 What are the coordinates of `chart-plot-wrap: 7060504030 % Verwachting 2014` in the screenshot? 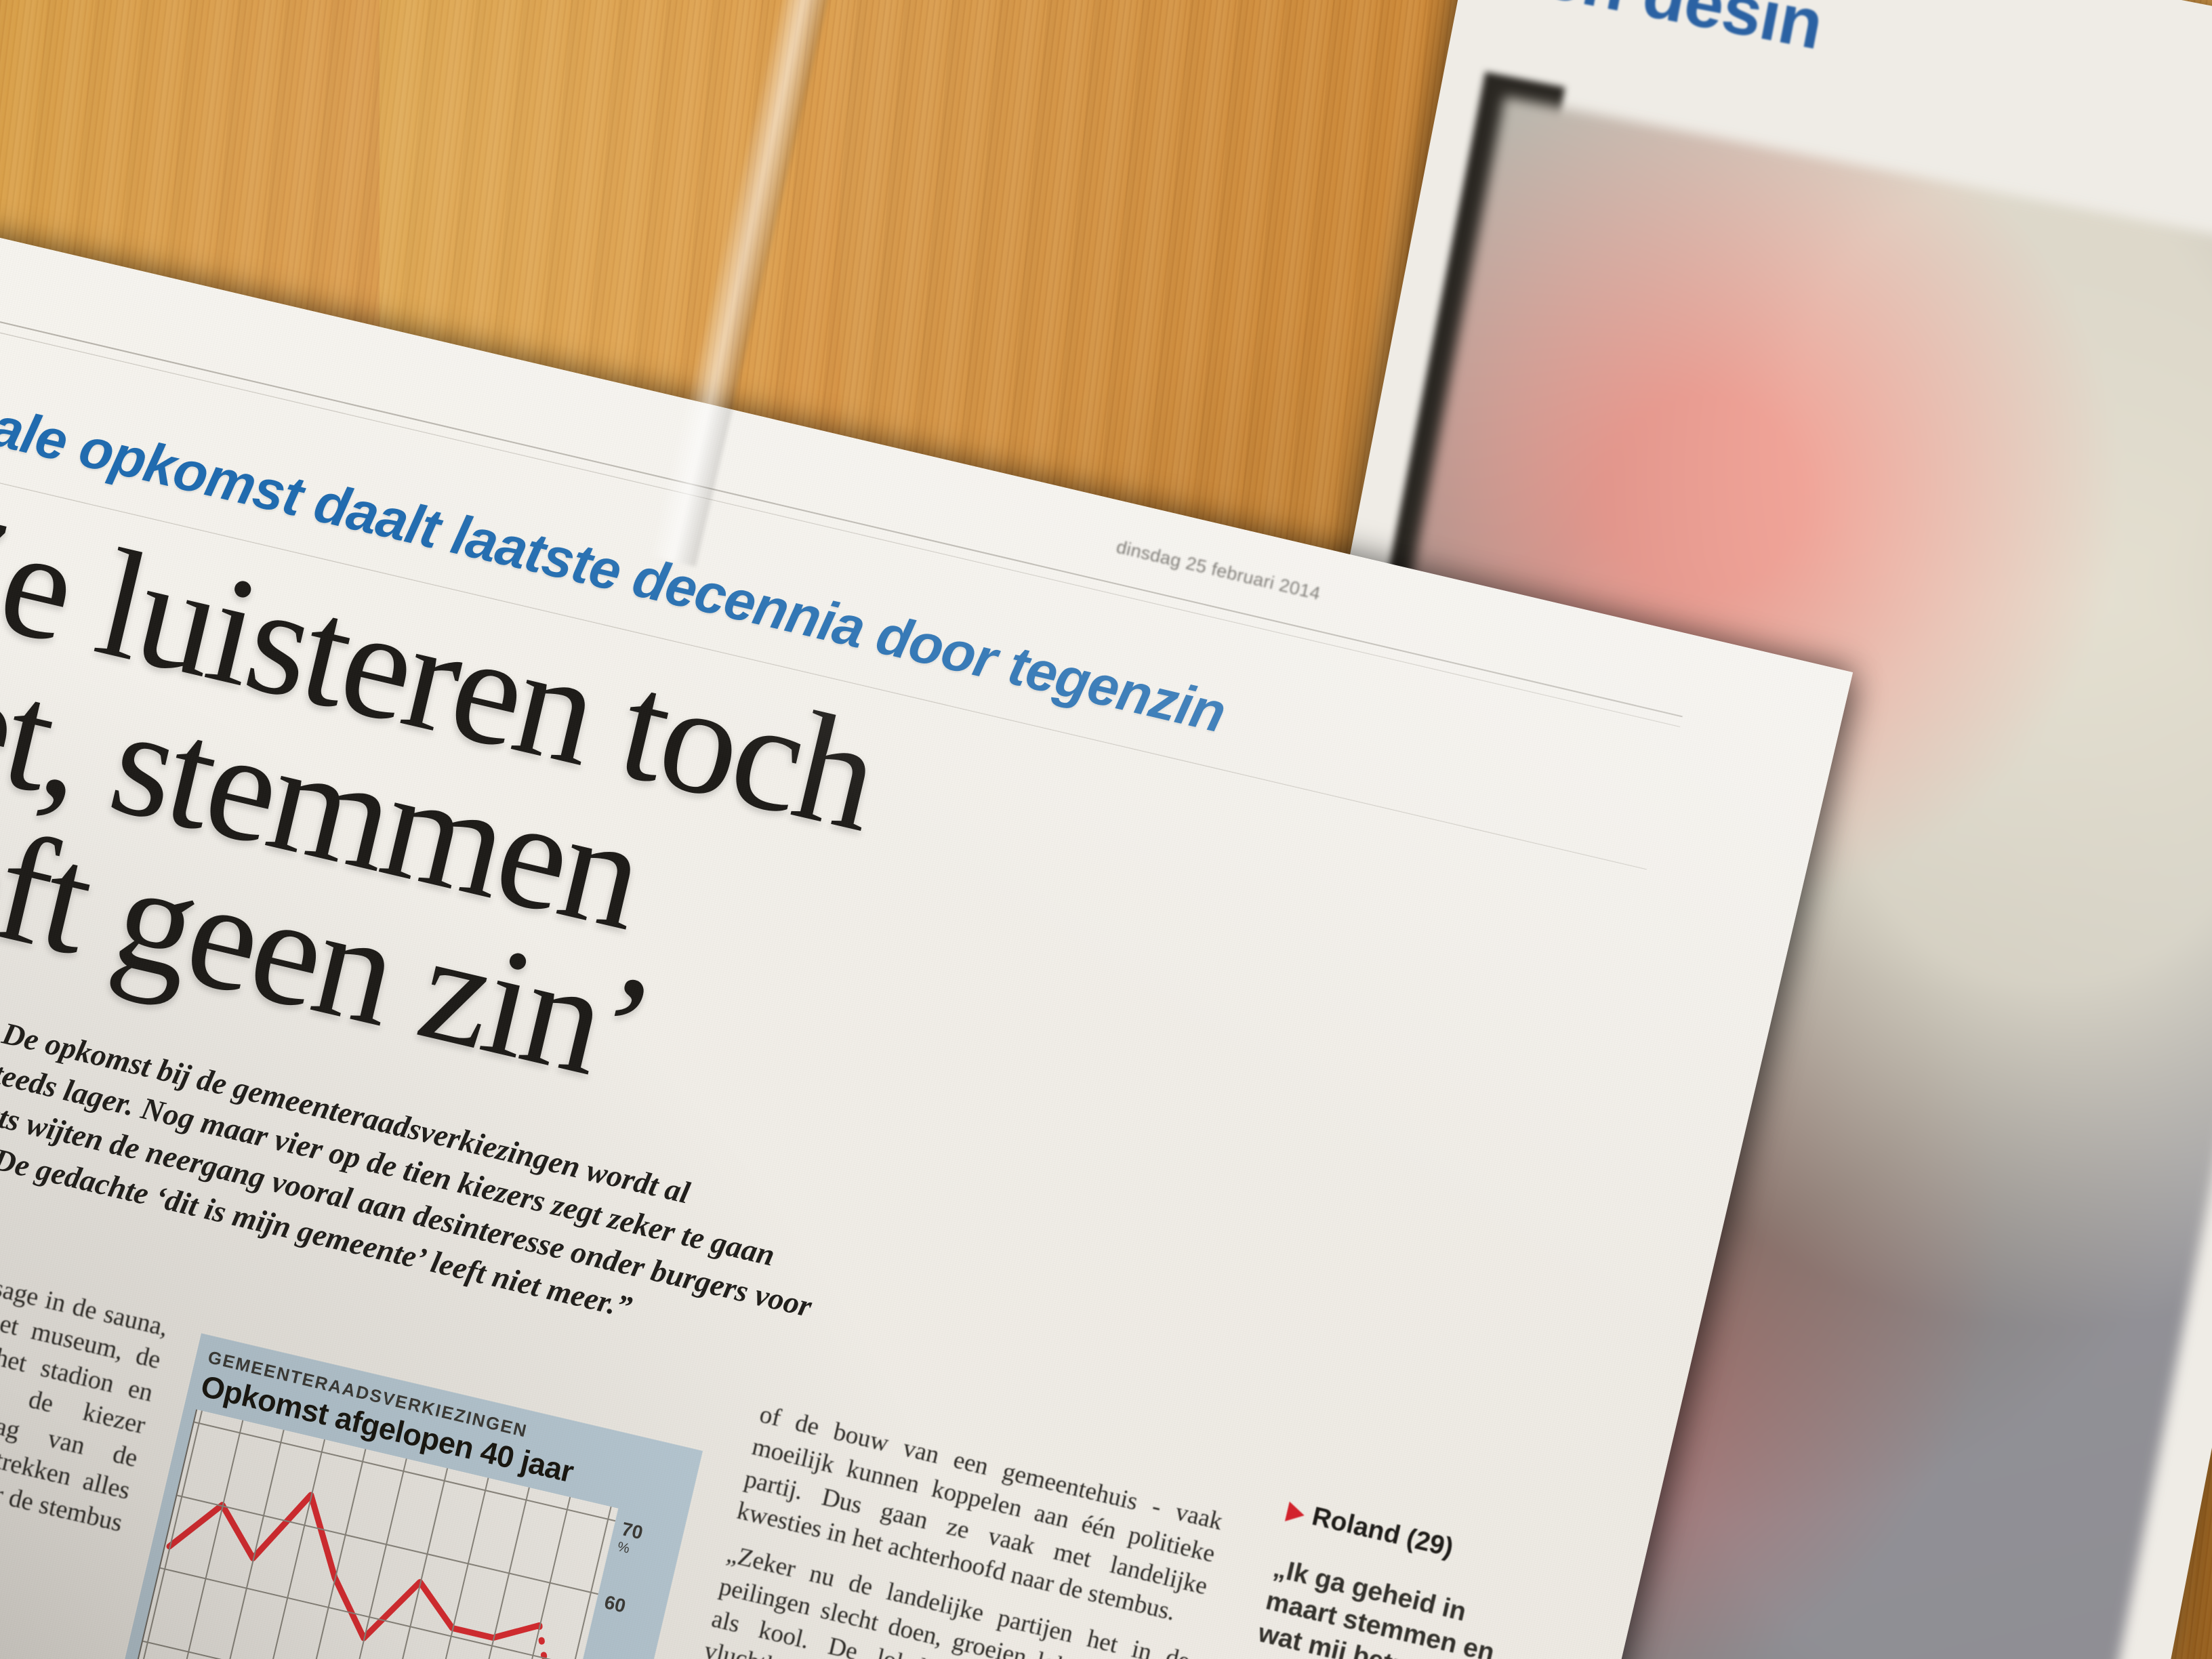 It's located at (398, 1534).